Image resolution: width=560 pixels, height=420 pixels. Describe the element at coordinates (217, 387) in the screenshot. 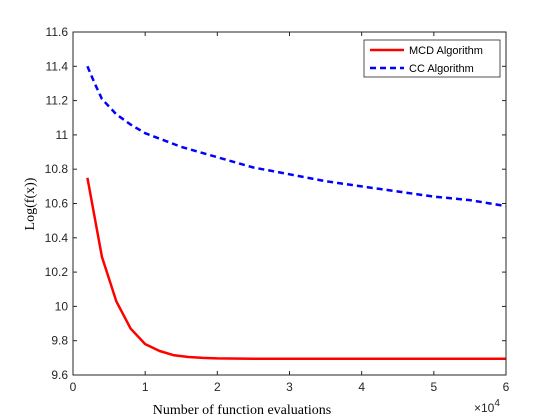

I see `x-tick-label: 2` at that location.